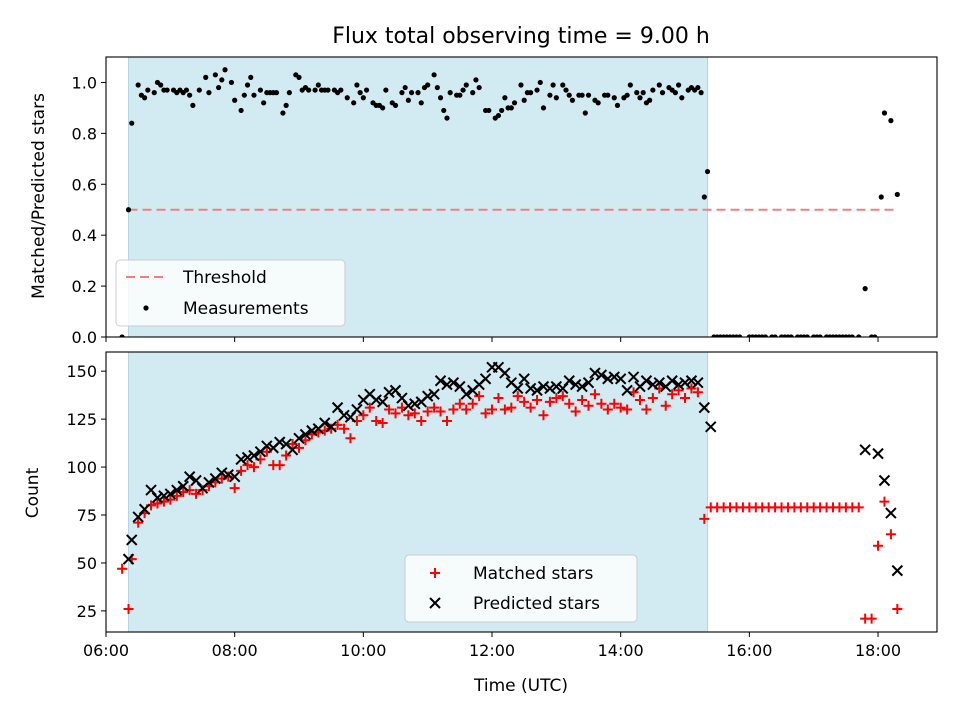 This screenshot has height=724, width=960. What do you see at coordinates (146, 308) in the screenshot?
I see `legend-measurements-swatch` at bounding box center [146, 308].